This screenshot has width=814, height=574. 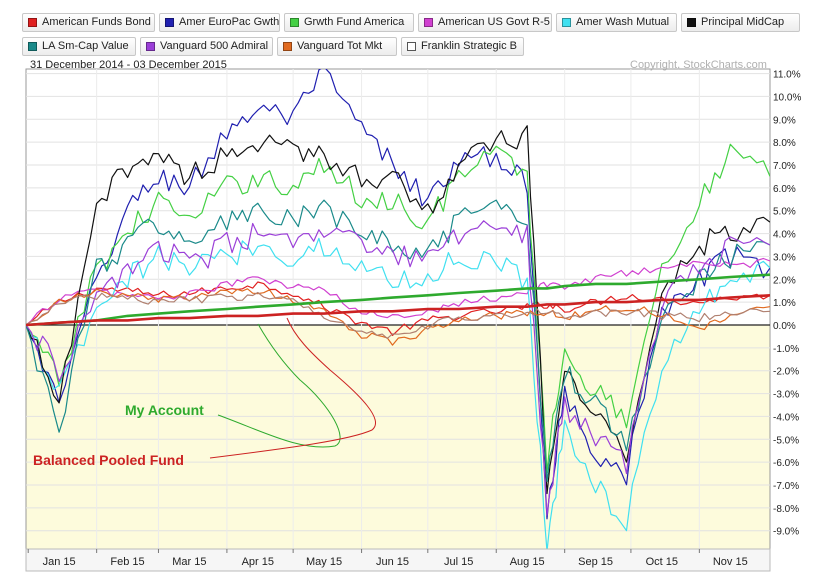 I want to click on x-tick-label: Mar 15, so click(x=189, y=562).